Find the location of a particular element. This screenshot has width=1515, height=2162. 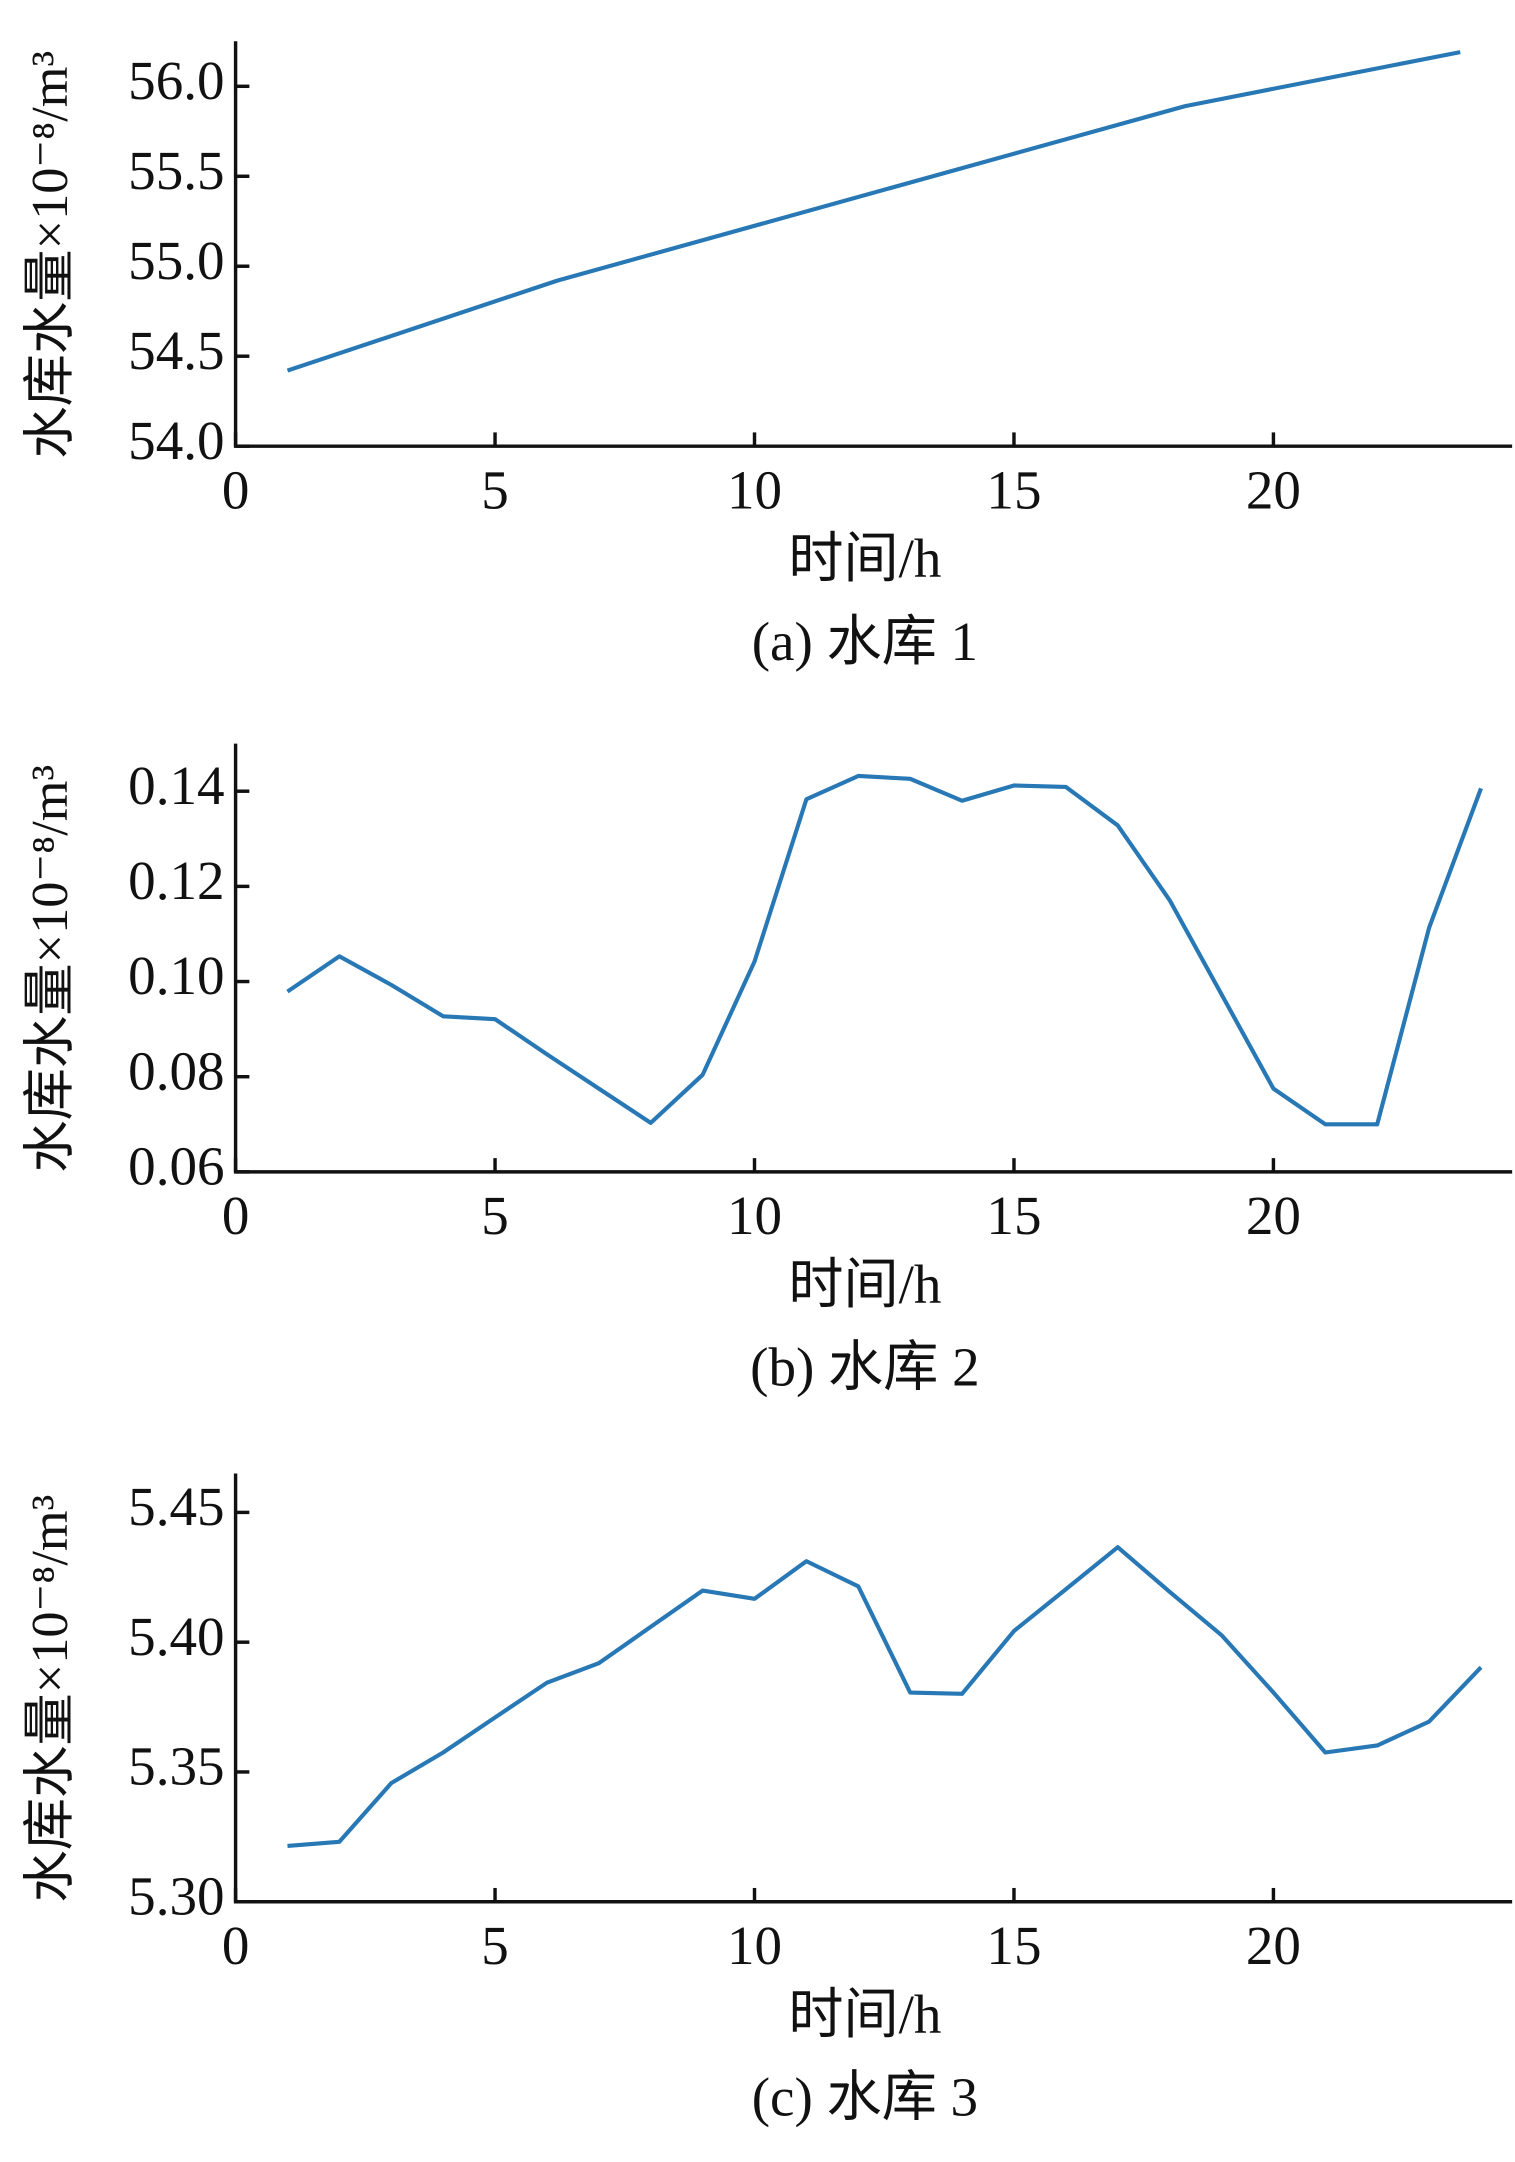

y-tick-label: 55.5 is located at coordinates (176, 170).